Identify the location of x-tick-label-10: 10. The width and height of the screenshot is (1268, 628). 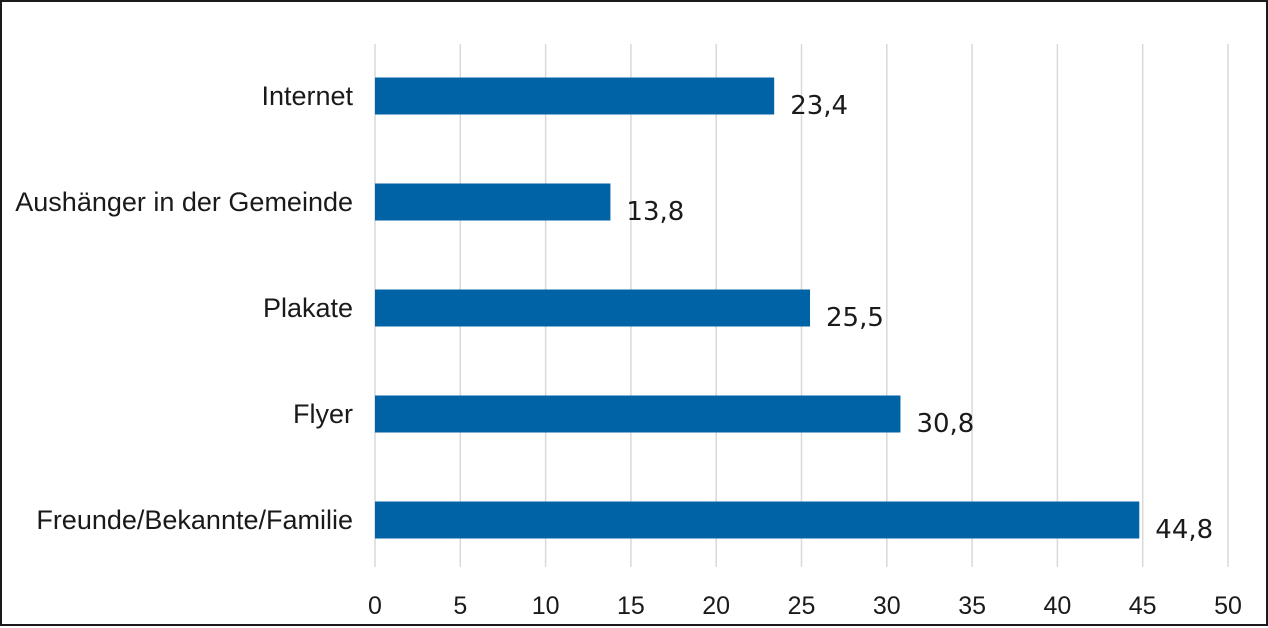
(546, 606).